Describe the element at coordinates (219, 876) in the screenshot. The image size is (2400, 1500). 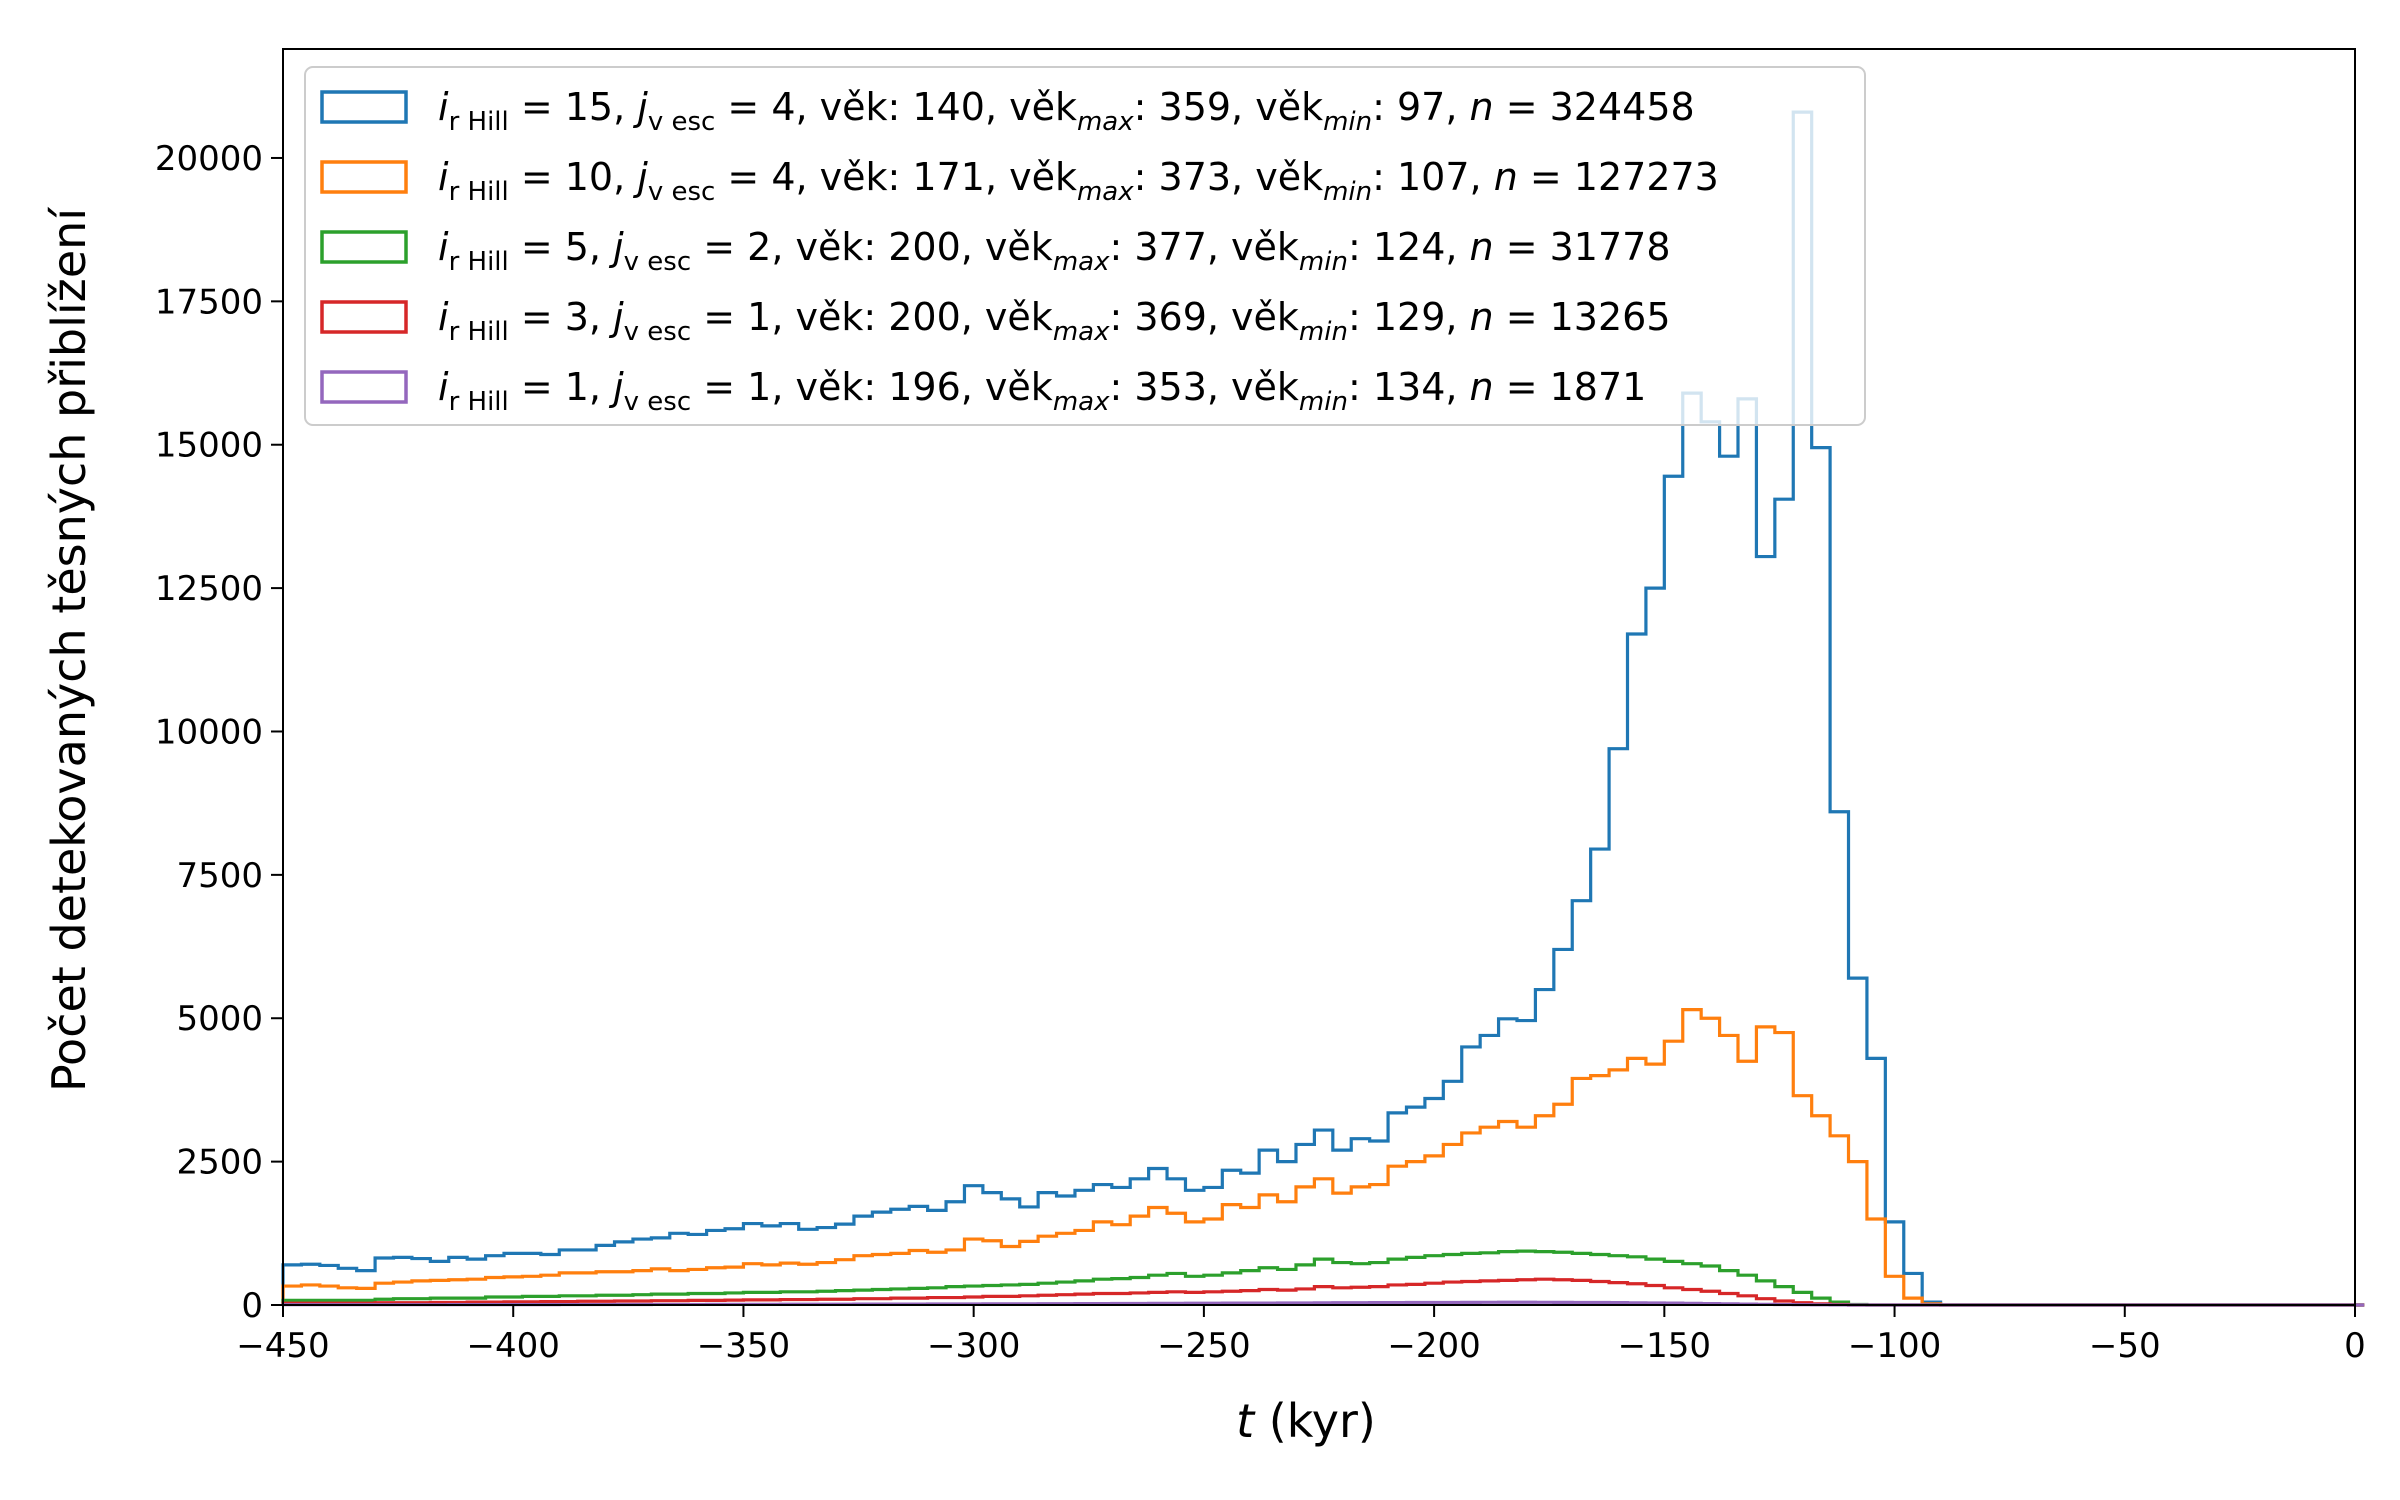
I see `y-tick-label: 7500` at that location.